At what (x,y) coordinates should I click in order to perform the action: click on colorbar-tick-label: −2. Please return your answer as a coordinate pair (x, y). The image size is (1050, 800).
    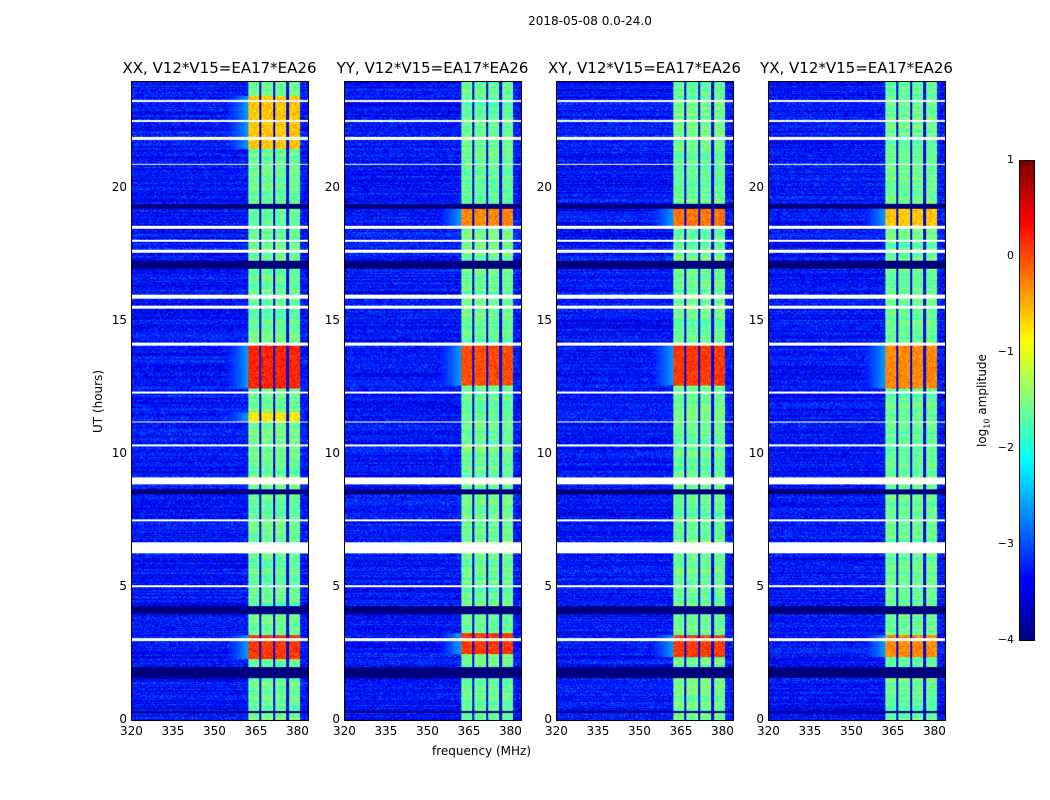
    Looking at the image, I should click on (1005, 447).